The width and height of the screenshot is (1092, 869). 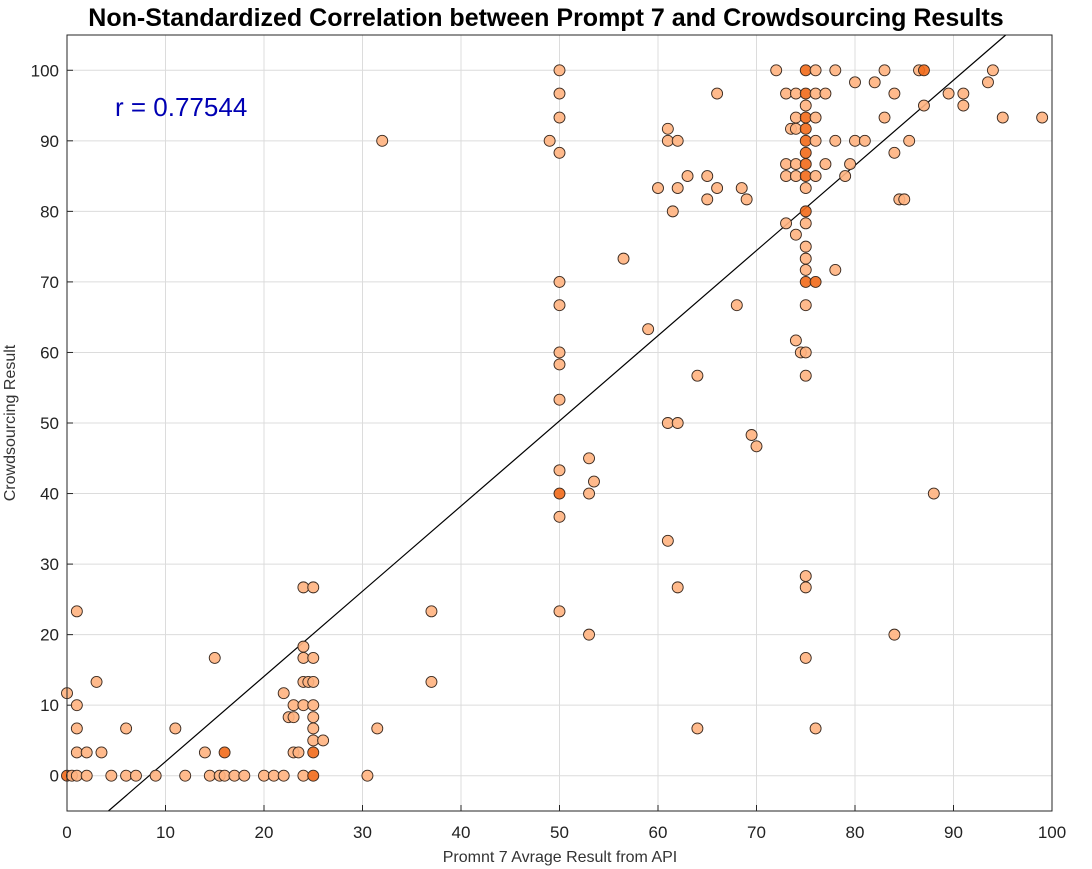 I want to click on x-tick-label: 90, so click(x=953, y=832).